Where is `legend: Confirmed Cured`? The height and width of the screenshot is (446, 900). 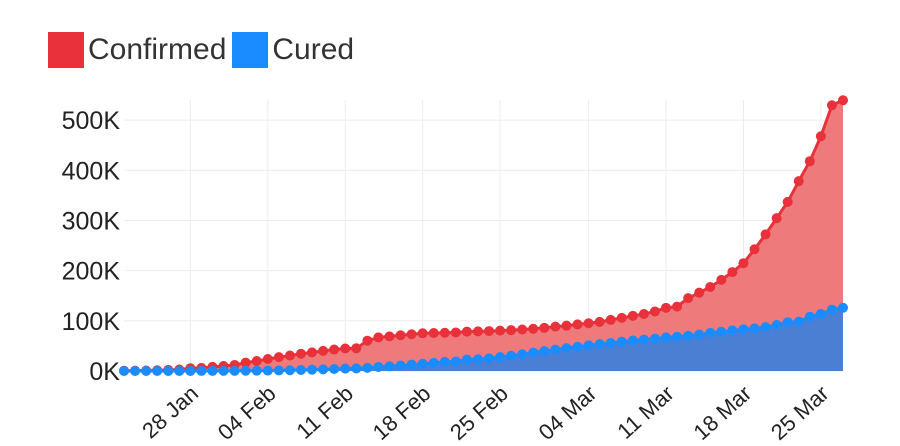
legend: Confirmed Cured is located at coordinates (204, 50).